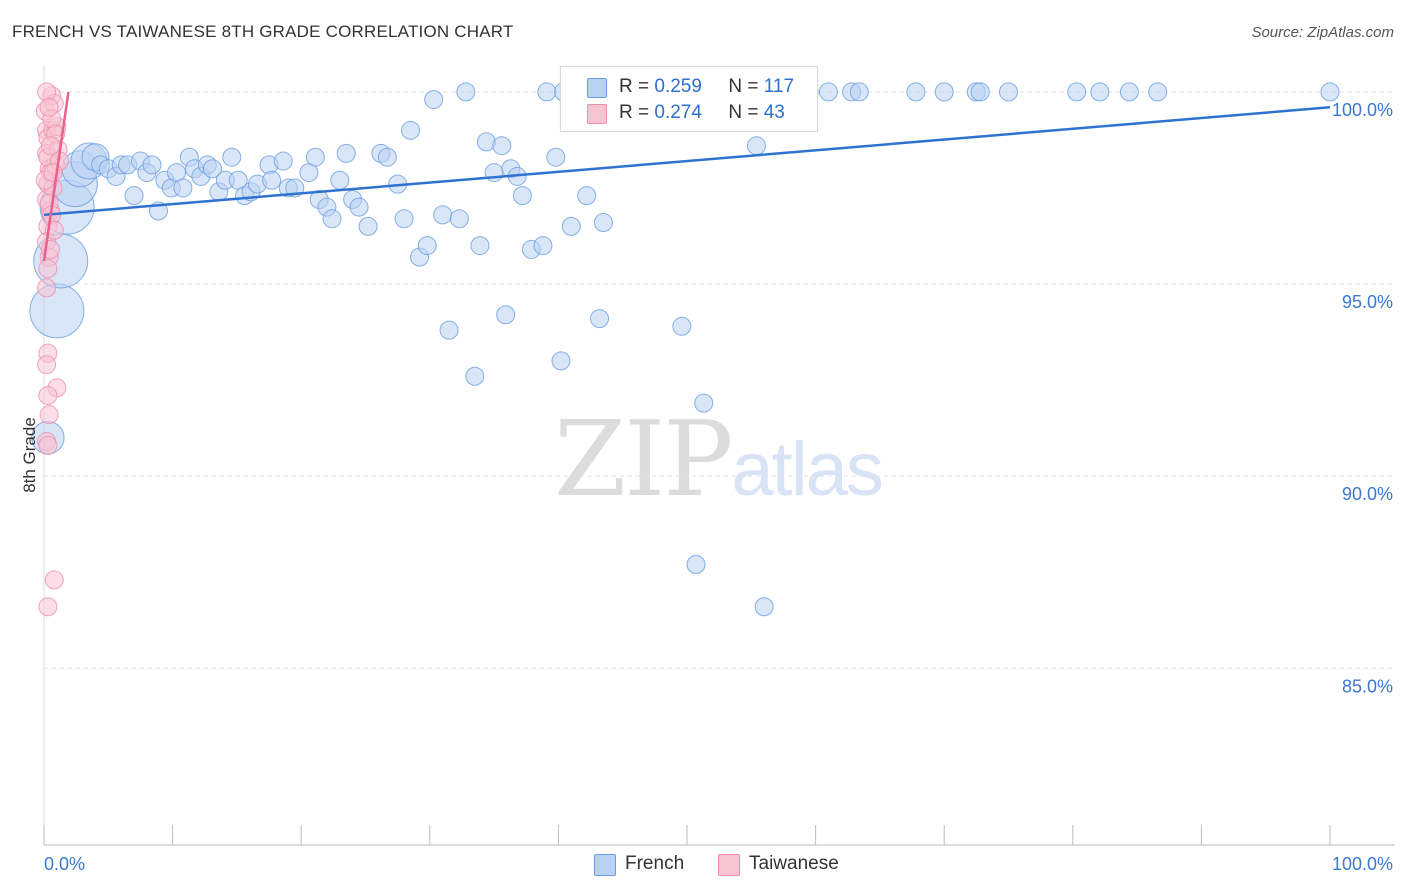 The image size is (1406, 892). I want to click on watermark: ZIPatlas, so click(719, 459).